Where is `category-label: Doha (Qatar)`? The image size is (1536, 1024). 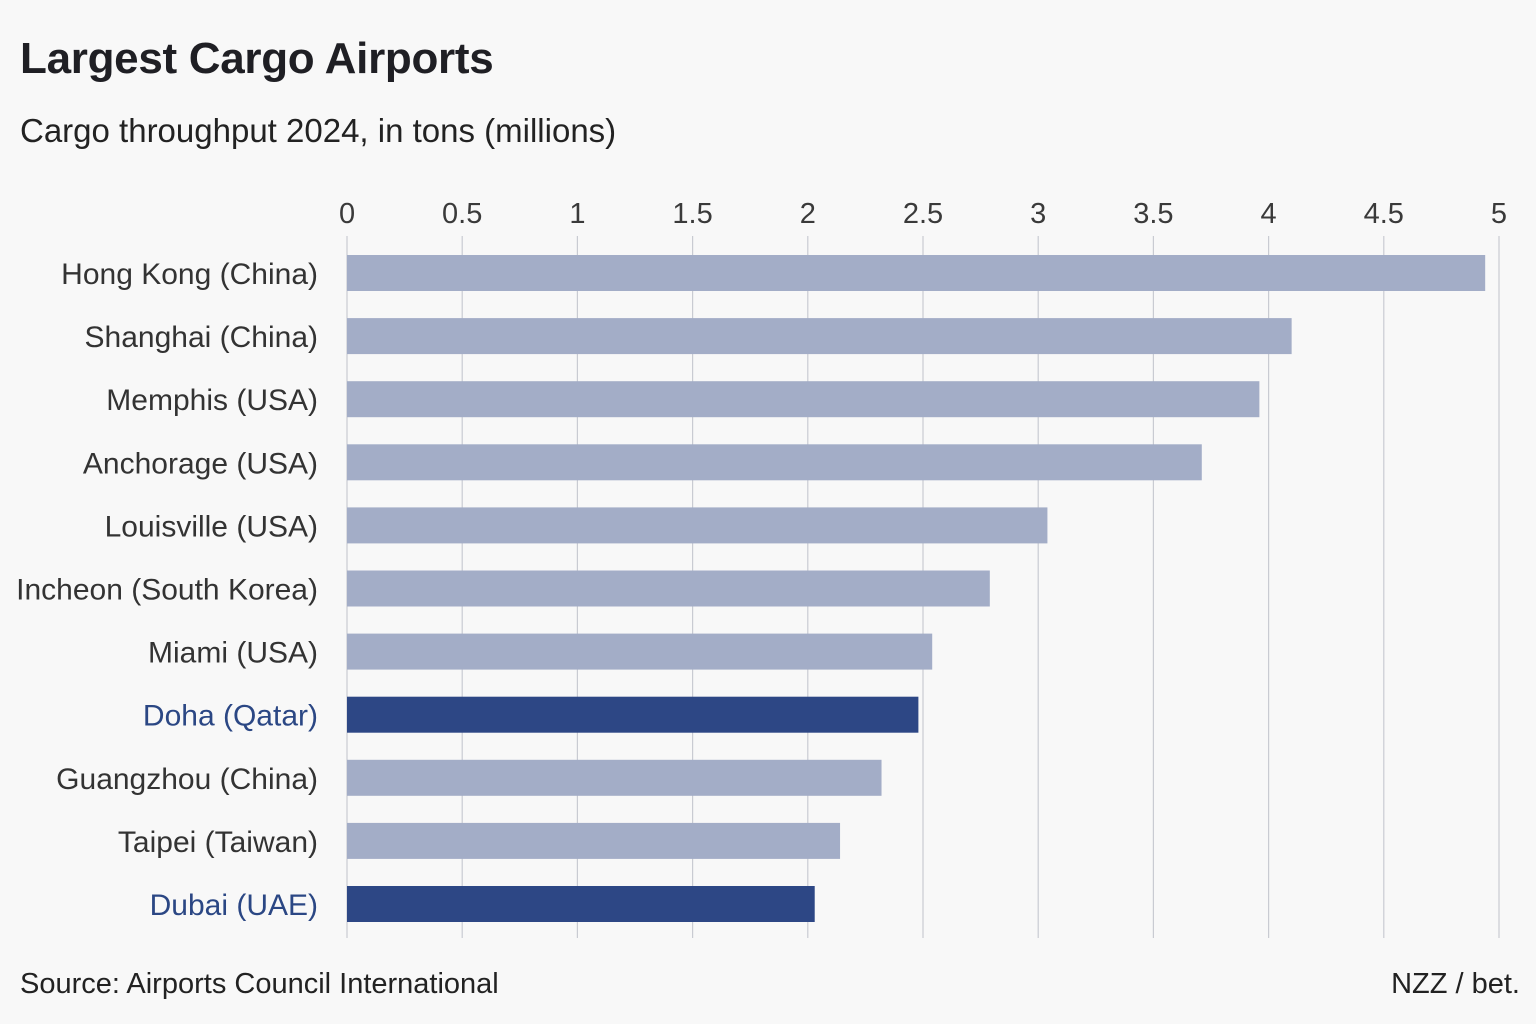
category-label: Doha (Qatar) is located at coordinates (230, 716).